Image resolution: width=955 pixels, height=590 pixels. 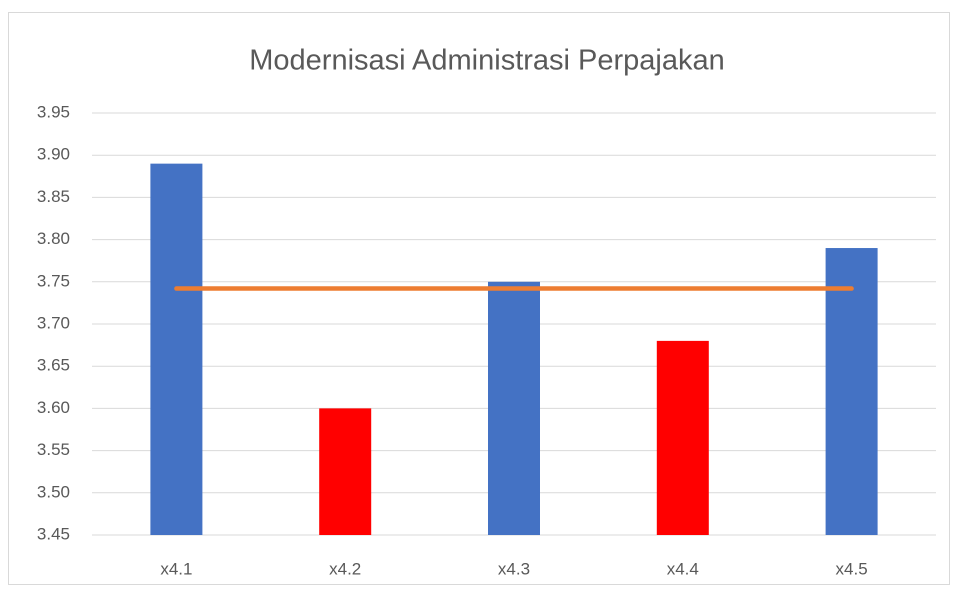 I want to click on y-tick-label: 3.50, so click(x=53, y=491).